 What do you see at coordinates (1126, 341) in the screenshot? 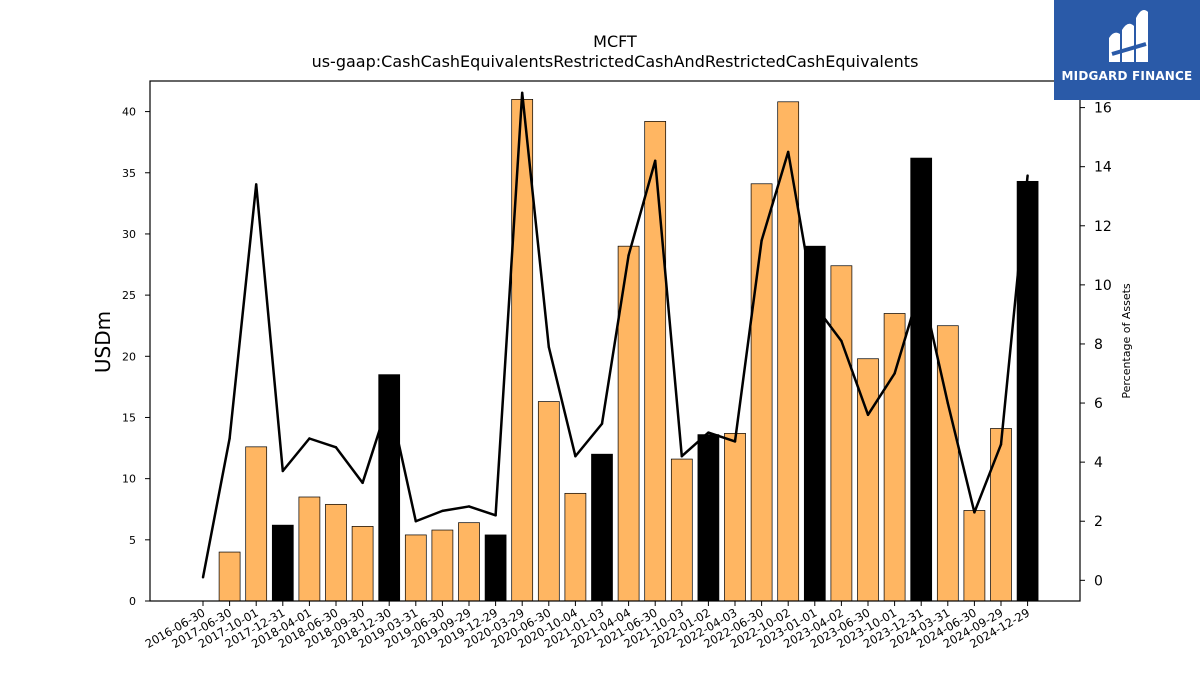
I see `y2-axis-label: Percentage of Assets` at bounding box center [1126, 341].